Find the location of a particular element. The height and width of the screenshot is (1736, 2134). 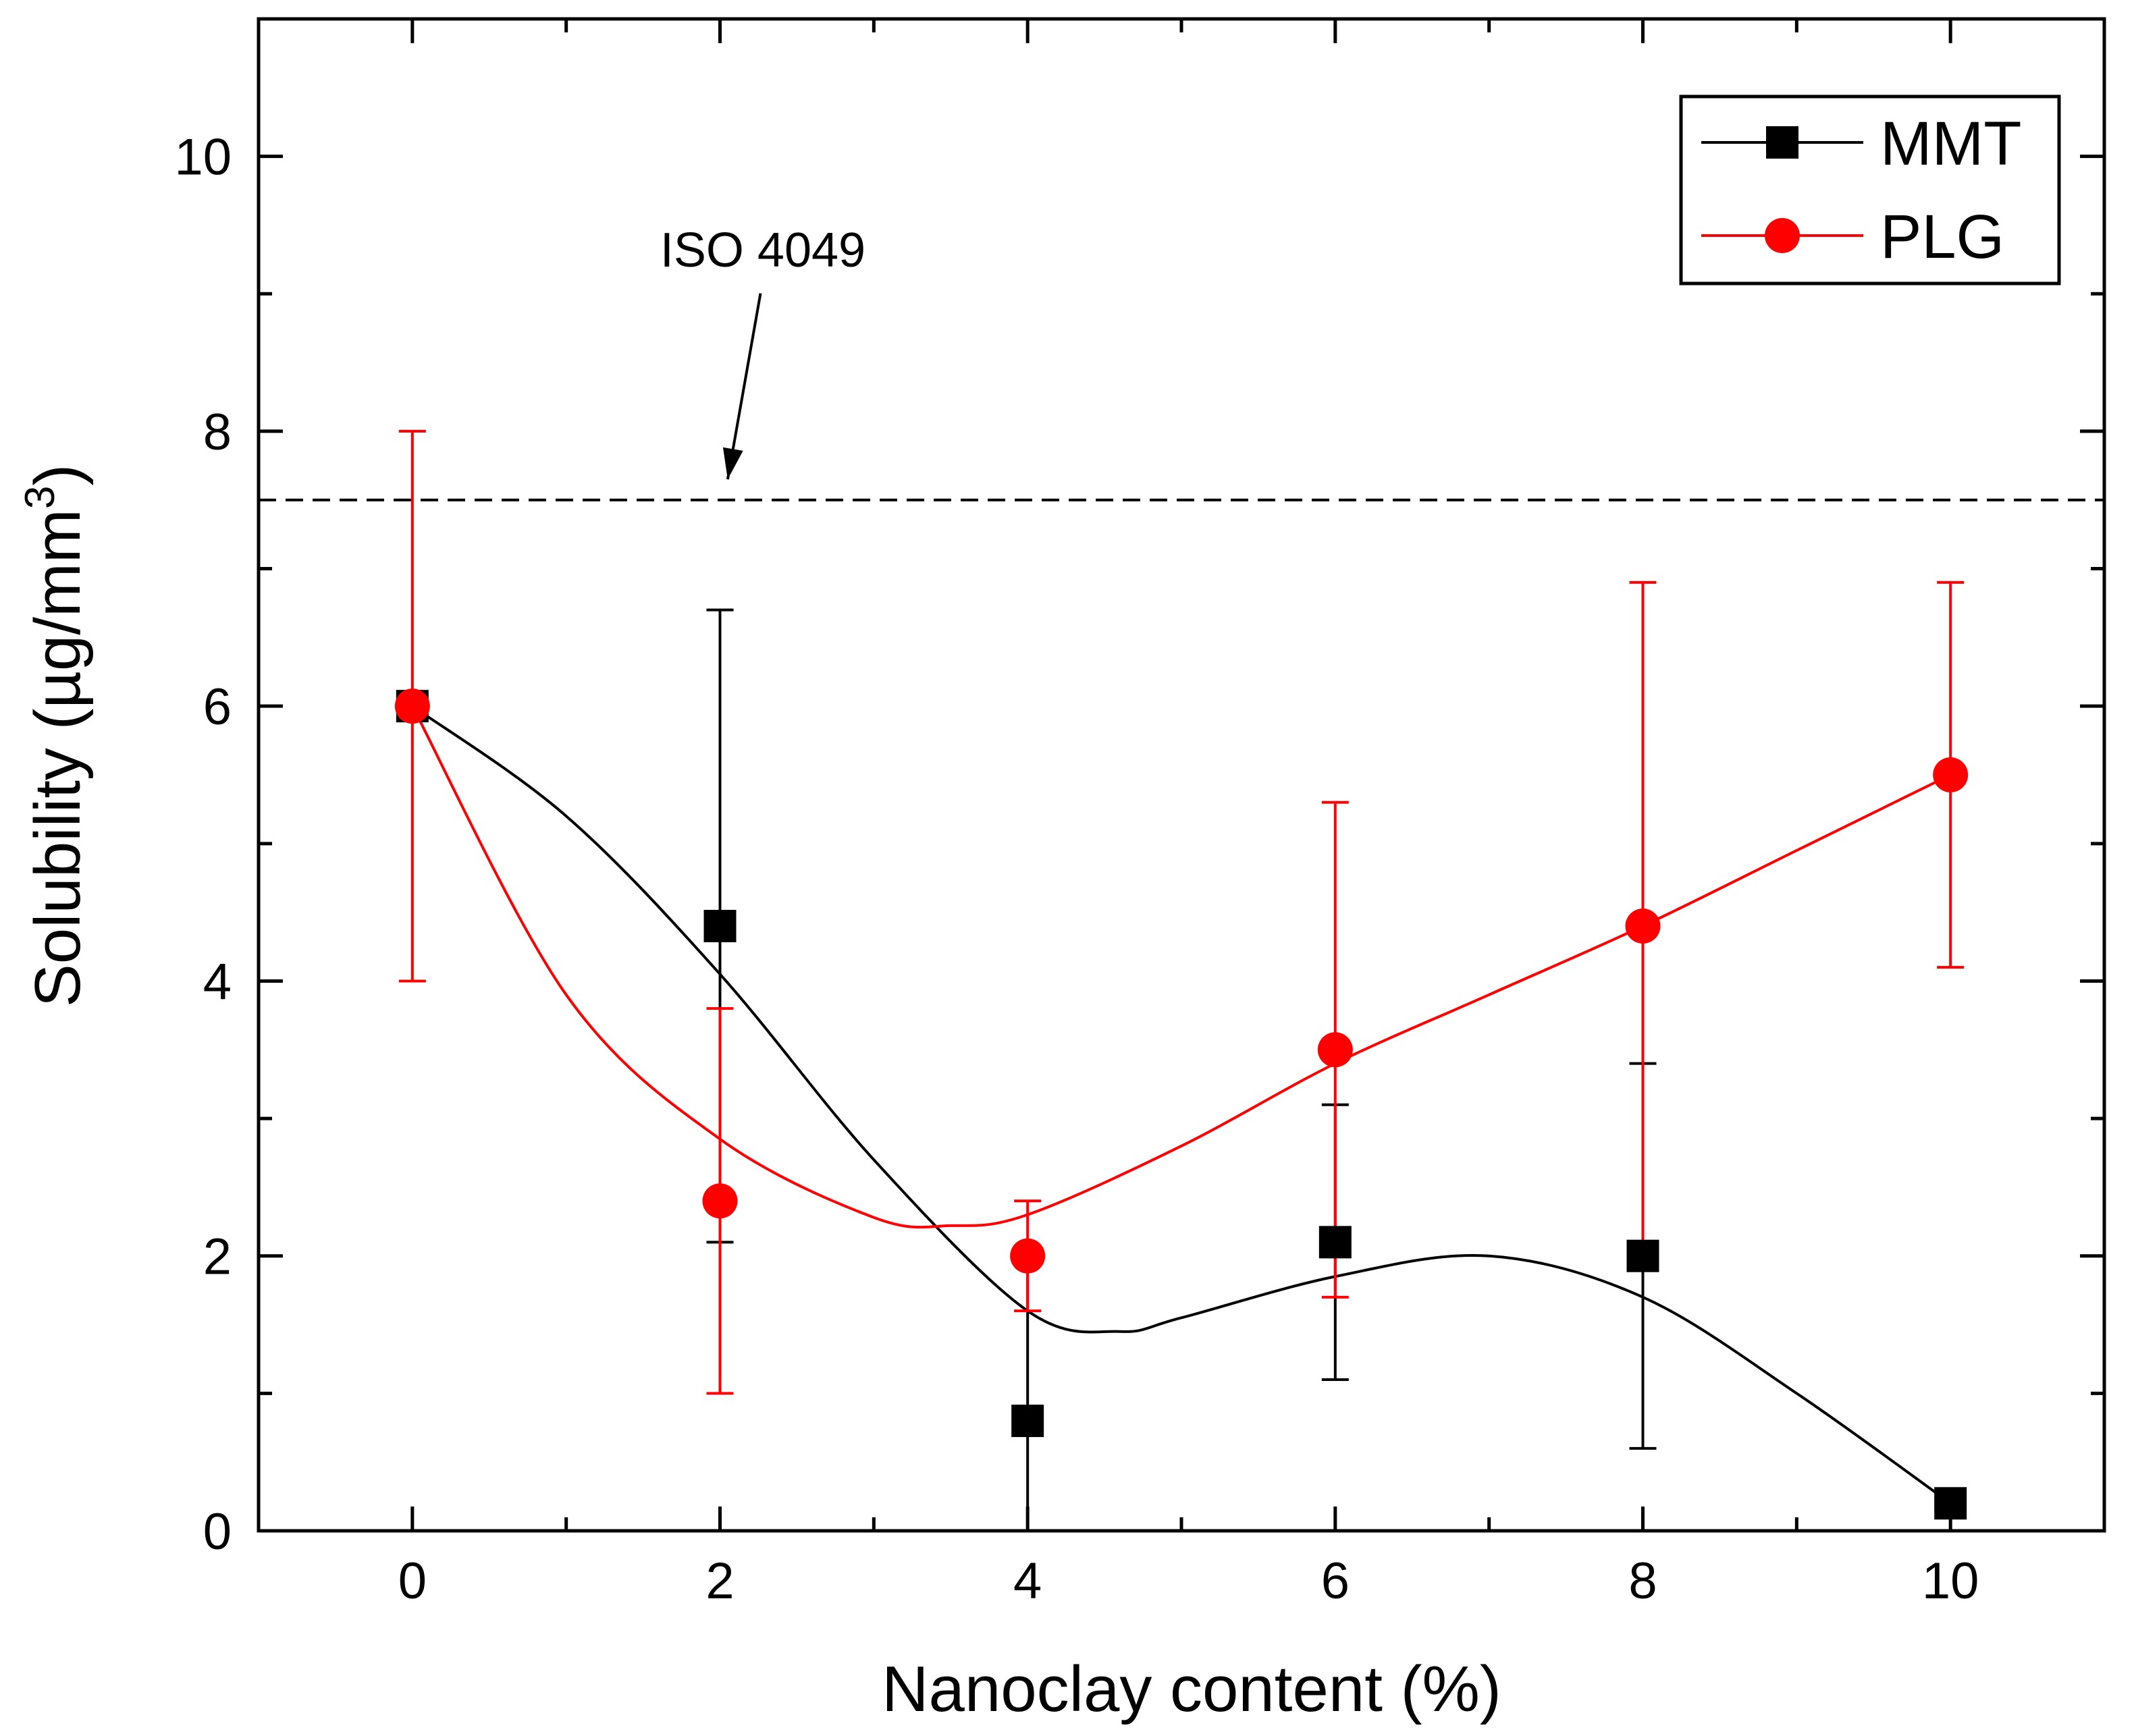

y-tick-label: 2 is located at coordinates (218, 1257).